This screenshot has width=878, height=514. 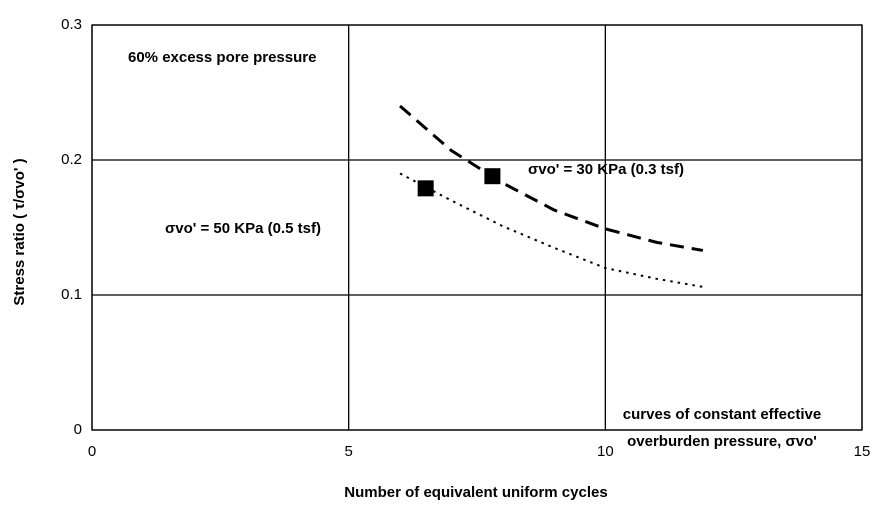 What do you see at coordinates (348, 451) in the screenshot?
I see `x-tick-label: 5` at bounding box center [348, 451].